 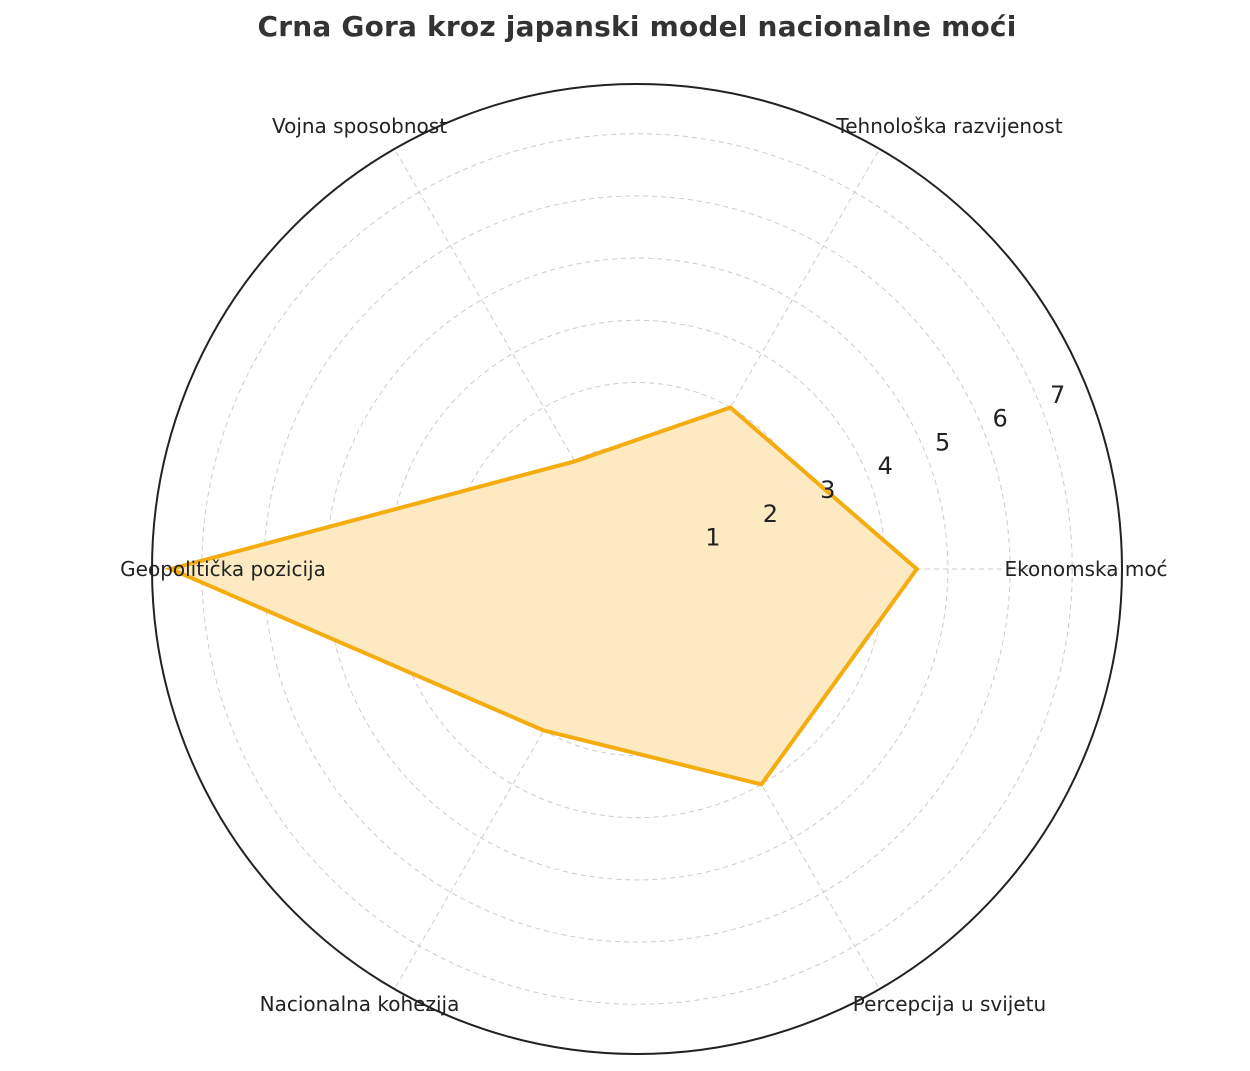 What do you see at coordinates (949, 1004) in the screenshot?
I see `category-label: Percepcija u svijetu` at bounding box center [949, 1004].